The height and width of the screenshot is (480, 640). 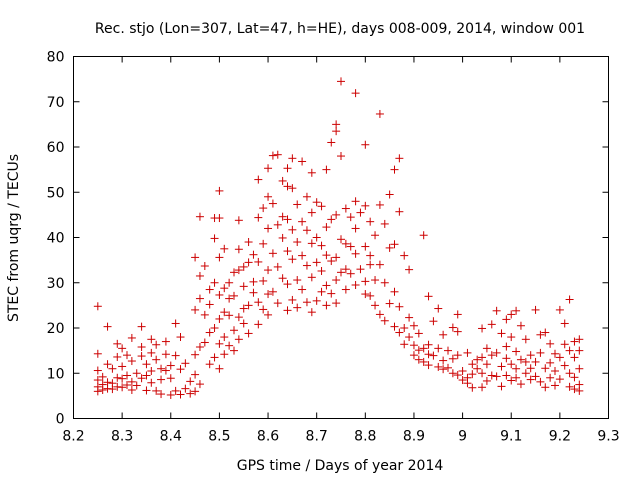 I want to click on x-tick-label: 8.6, so click(x=268, y=437).